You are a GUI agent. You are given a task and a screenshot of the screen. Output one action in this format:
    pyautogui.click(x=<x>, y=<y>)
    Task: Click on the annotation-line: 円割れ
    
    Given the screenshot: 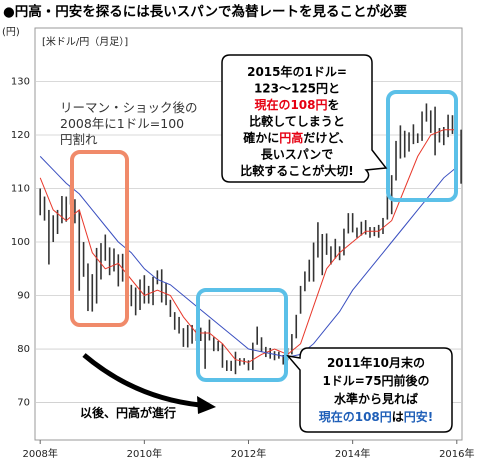 What is the action you would take?
    pyautogui.click(x=79, y=139)
    